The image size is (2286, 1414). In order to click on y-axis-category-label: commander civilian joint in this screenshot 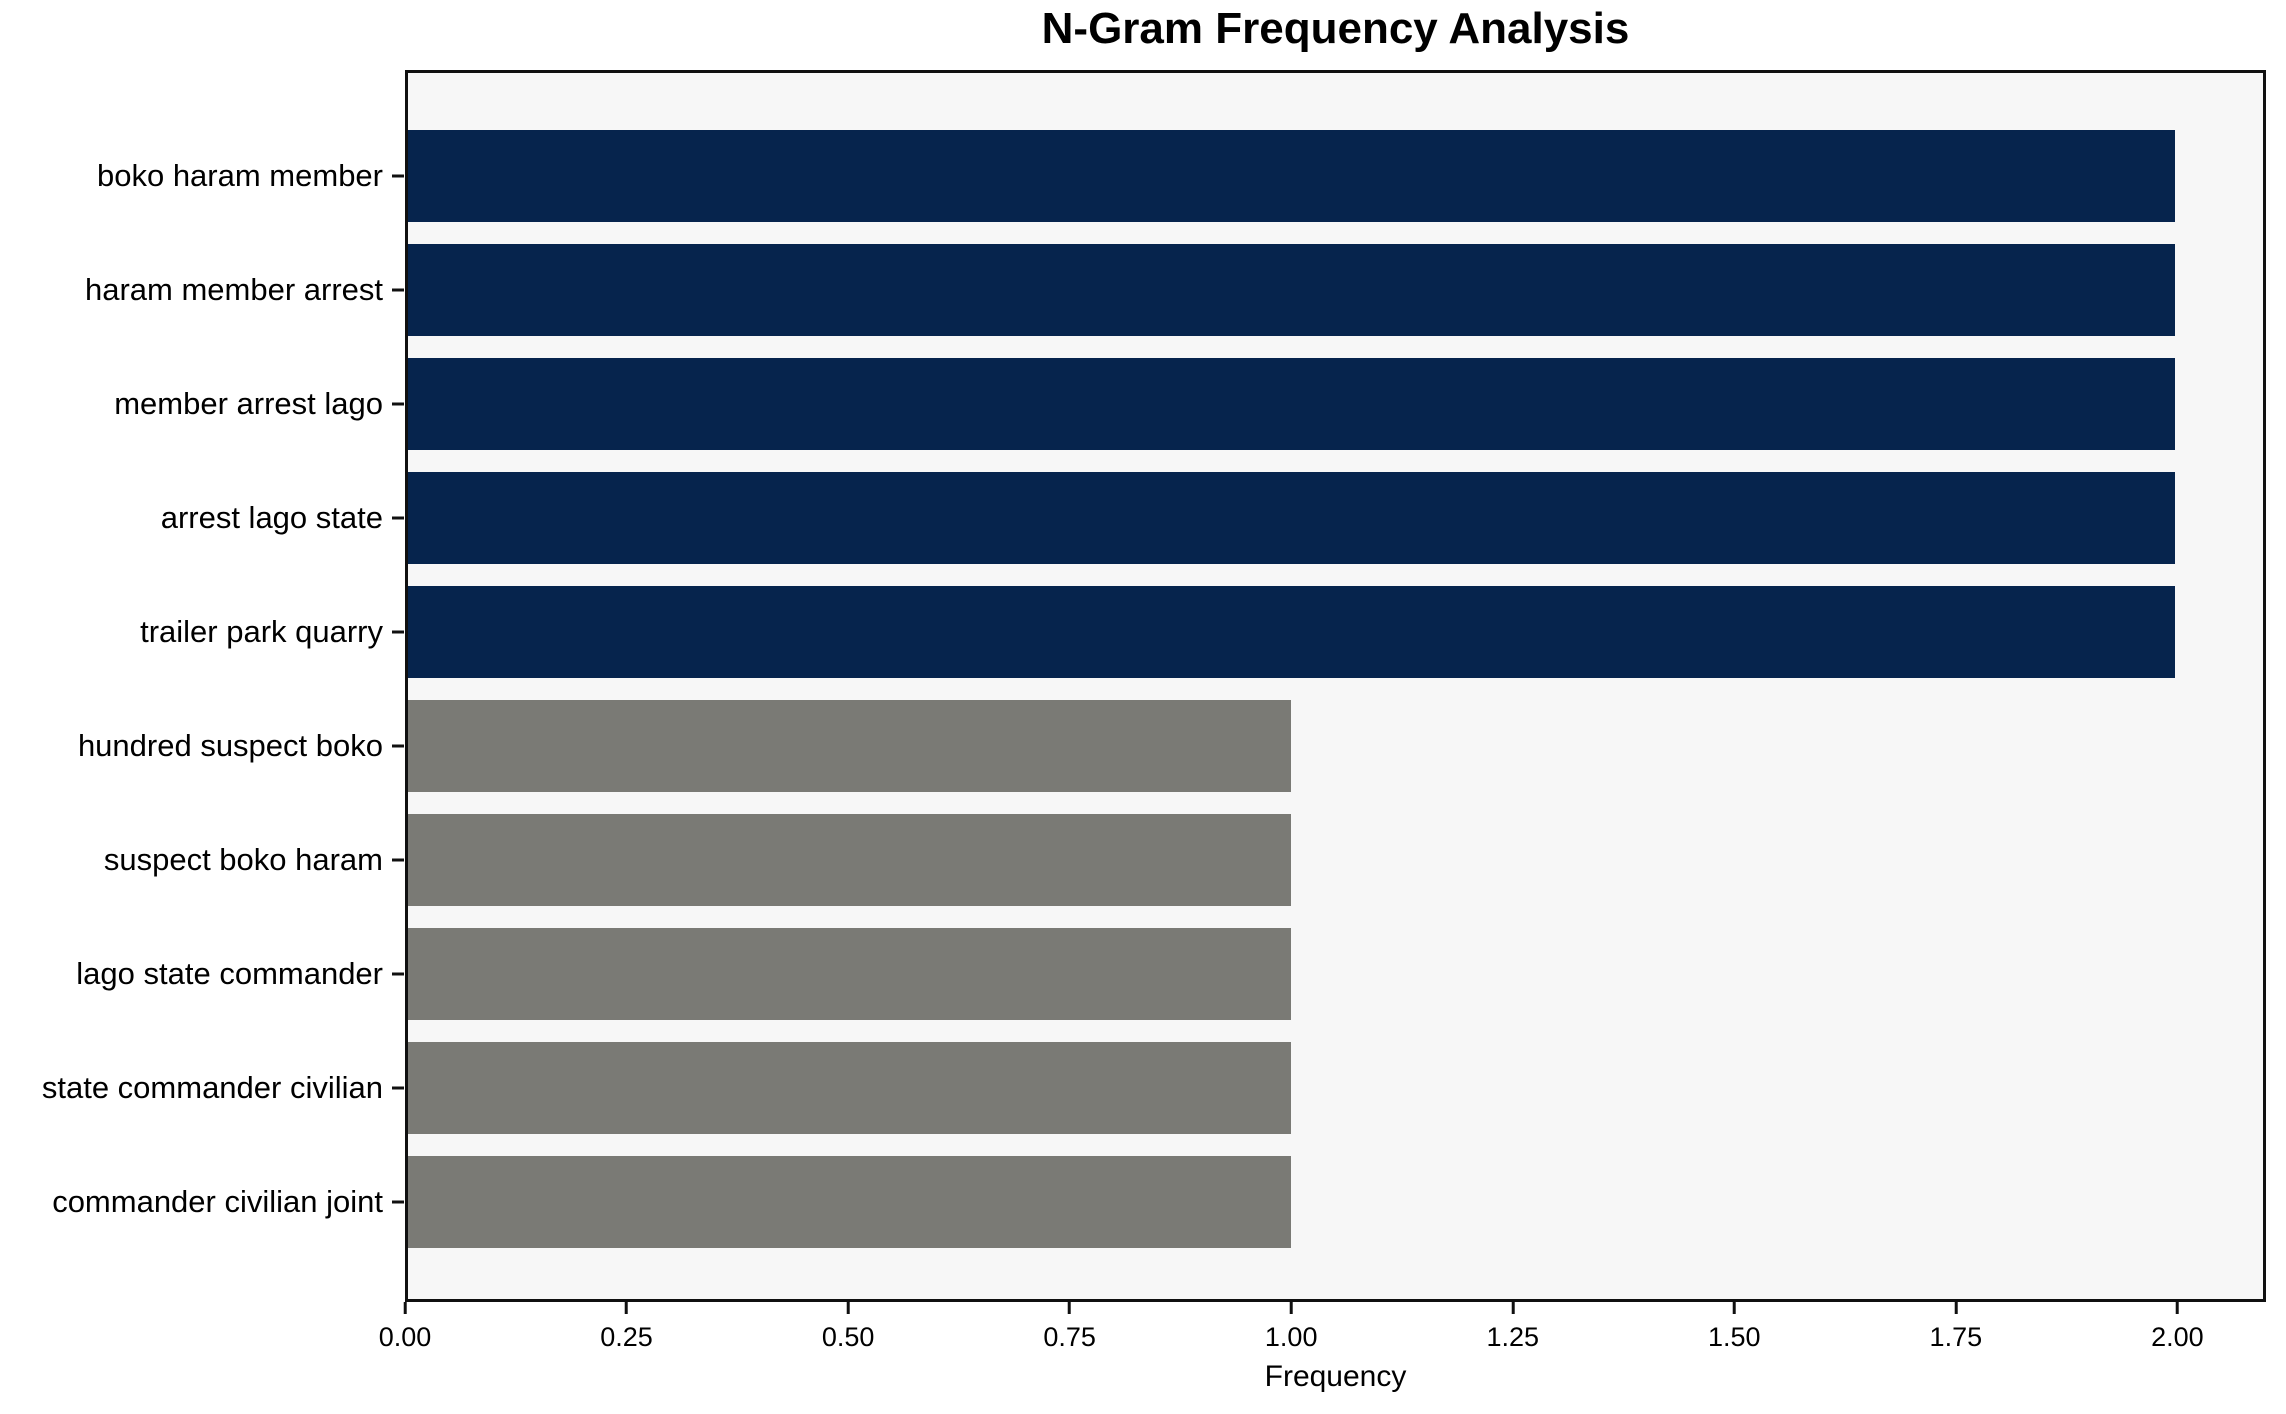, I will do `click(217, 1201)`.